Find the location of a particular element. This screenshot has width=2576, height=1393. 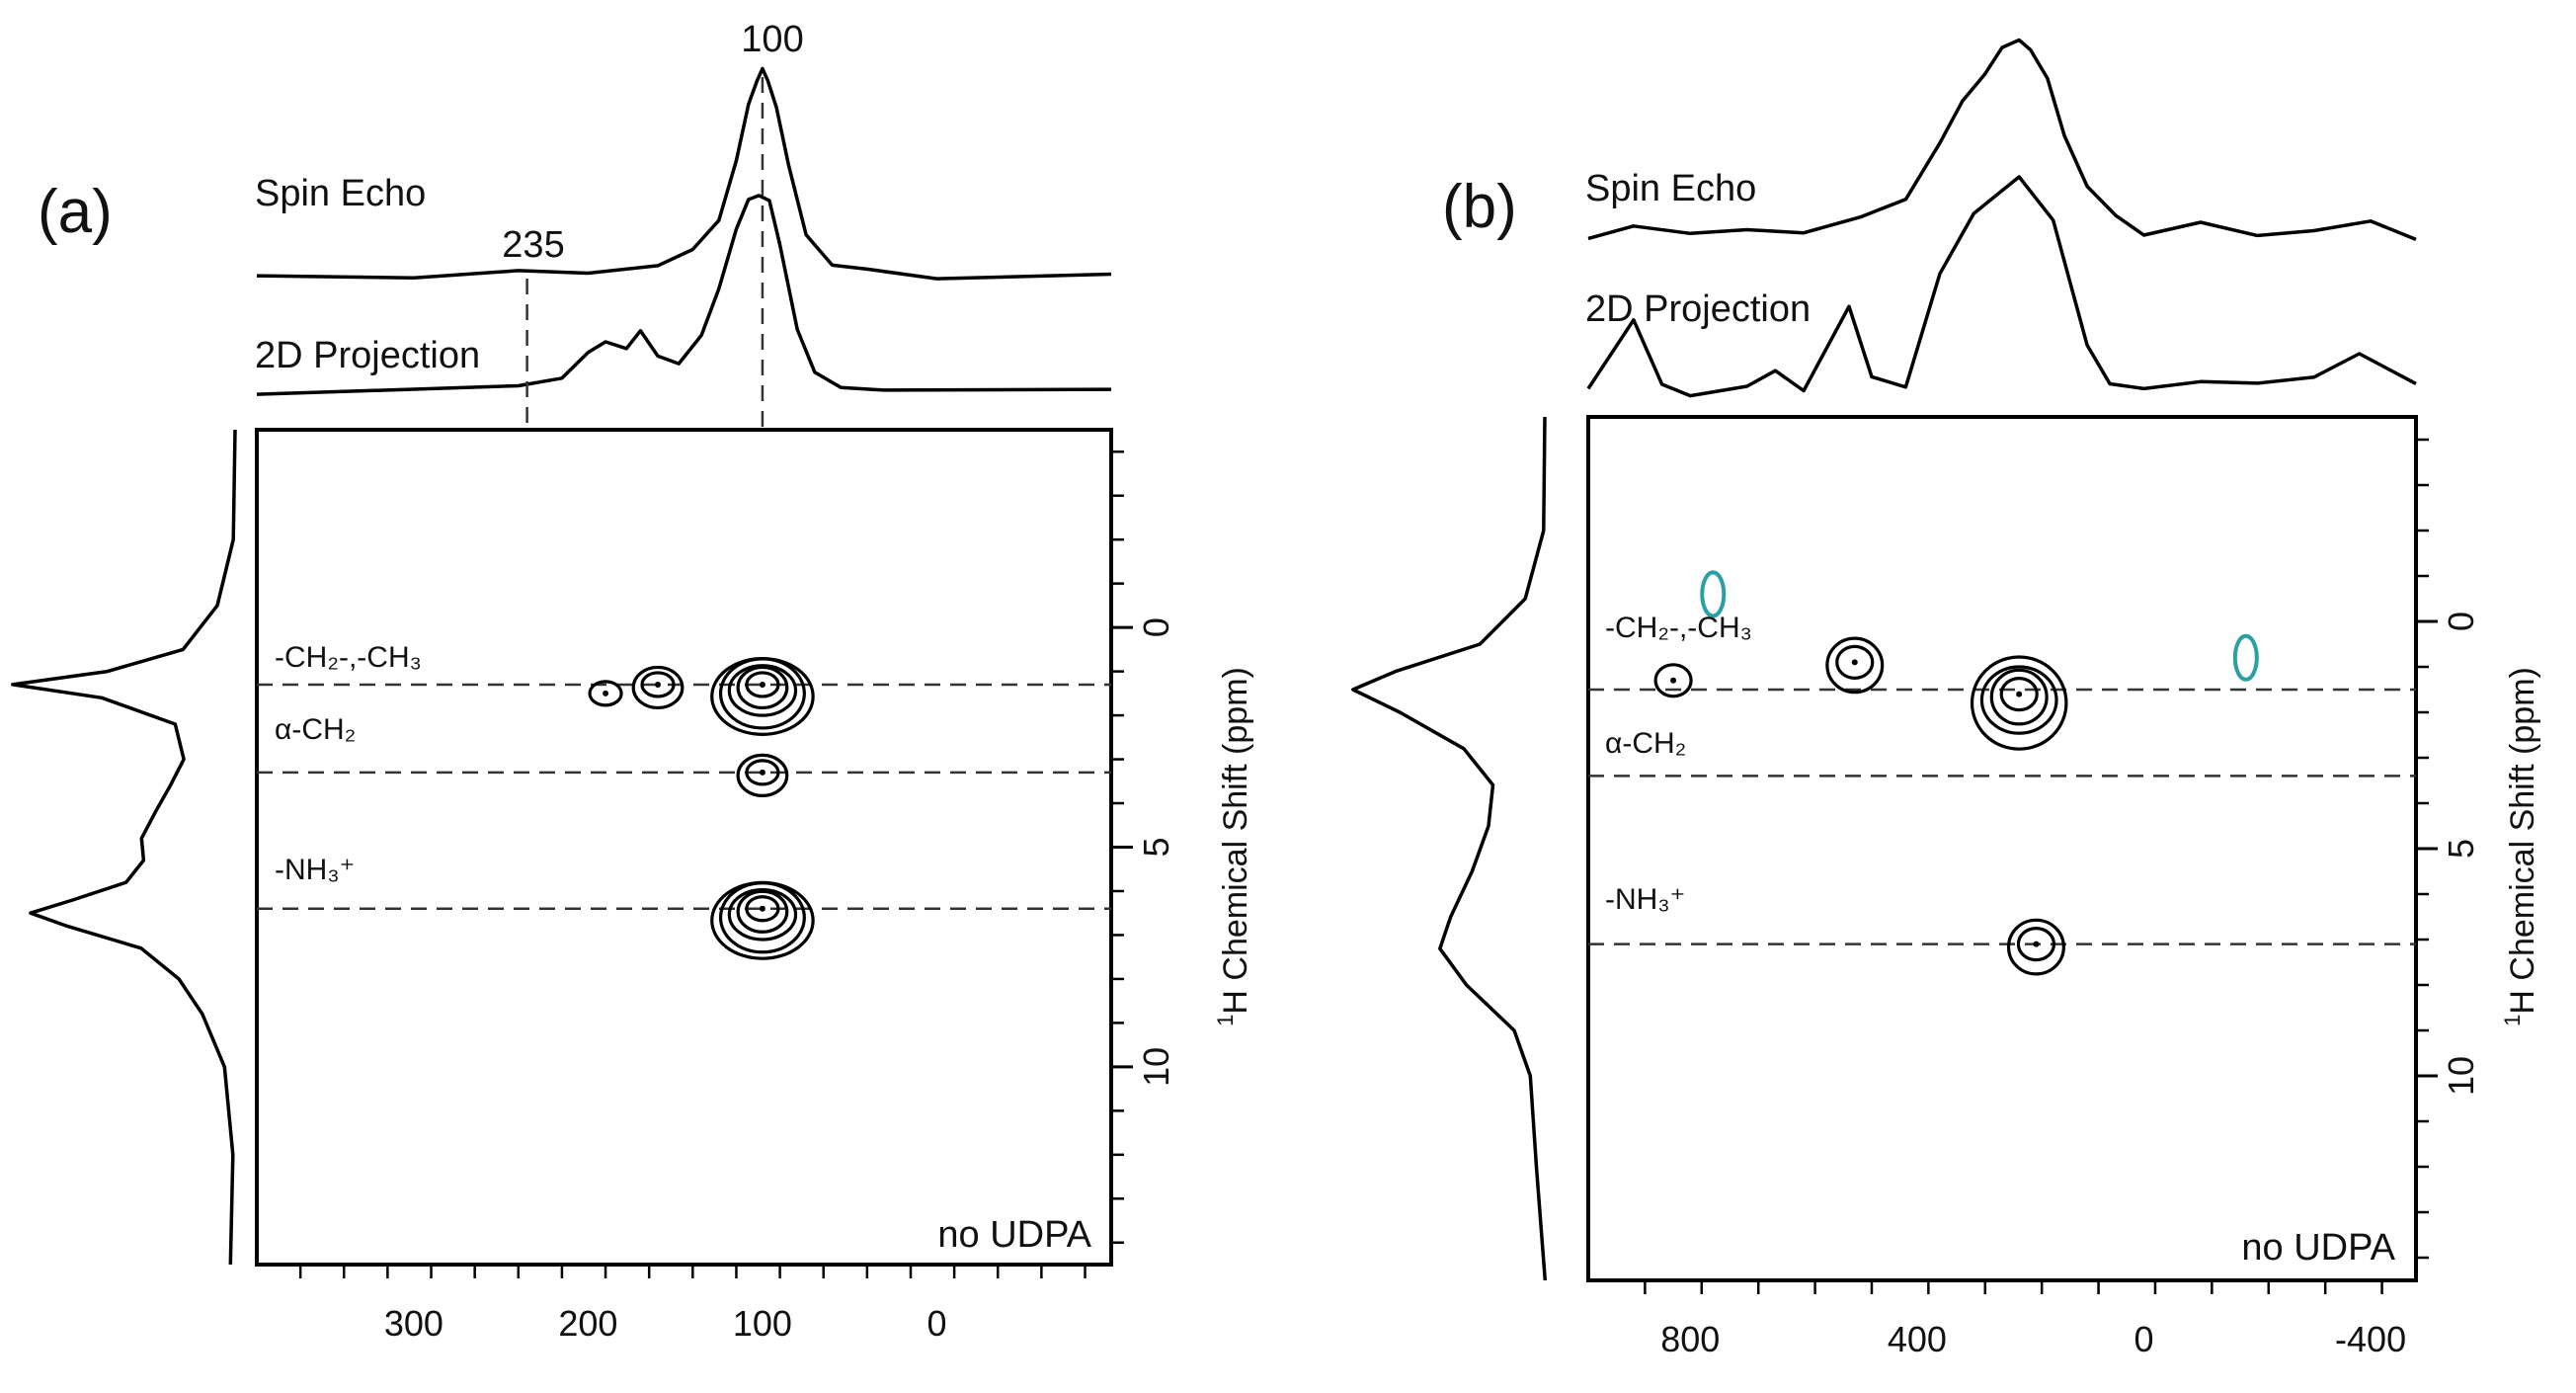

x-tick-label: 100 is located at coordinates (762, 1323).